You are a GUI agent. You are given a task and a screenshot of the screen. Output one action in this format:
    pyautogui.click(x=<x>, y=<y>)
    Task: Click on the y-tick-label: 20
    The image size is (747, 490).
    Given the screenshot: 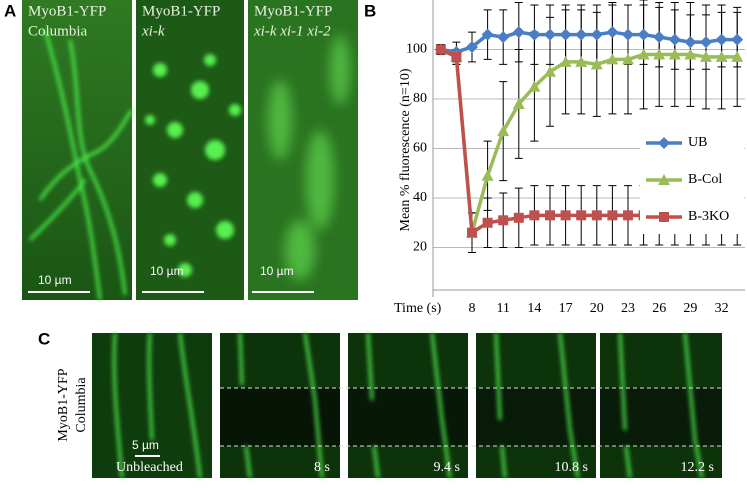 What is the action you would take?
    pyautogui.click(x=420, y=247)
    